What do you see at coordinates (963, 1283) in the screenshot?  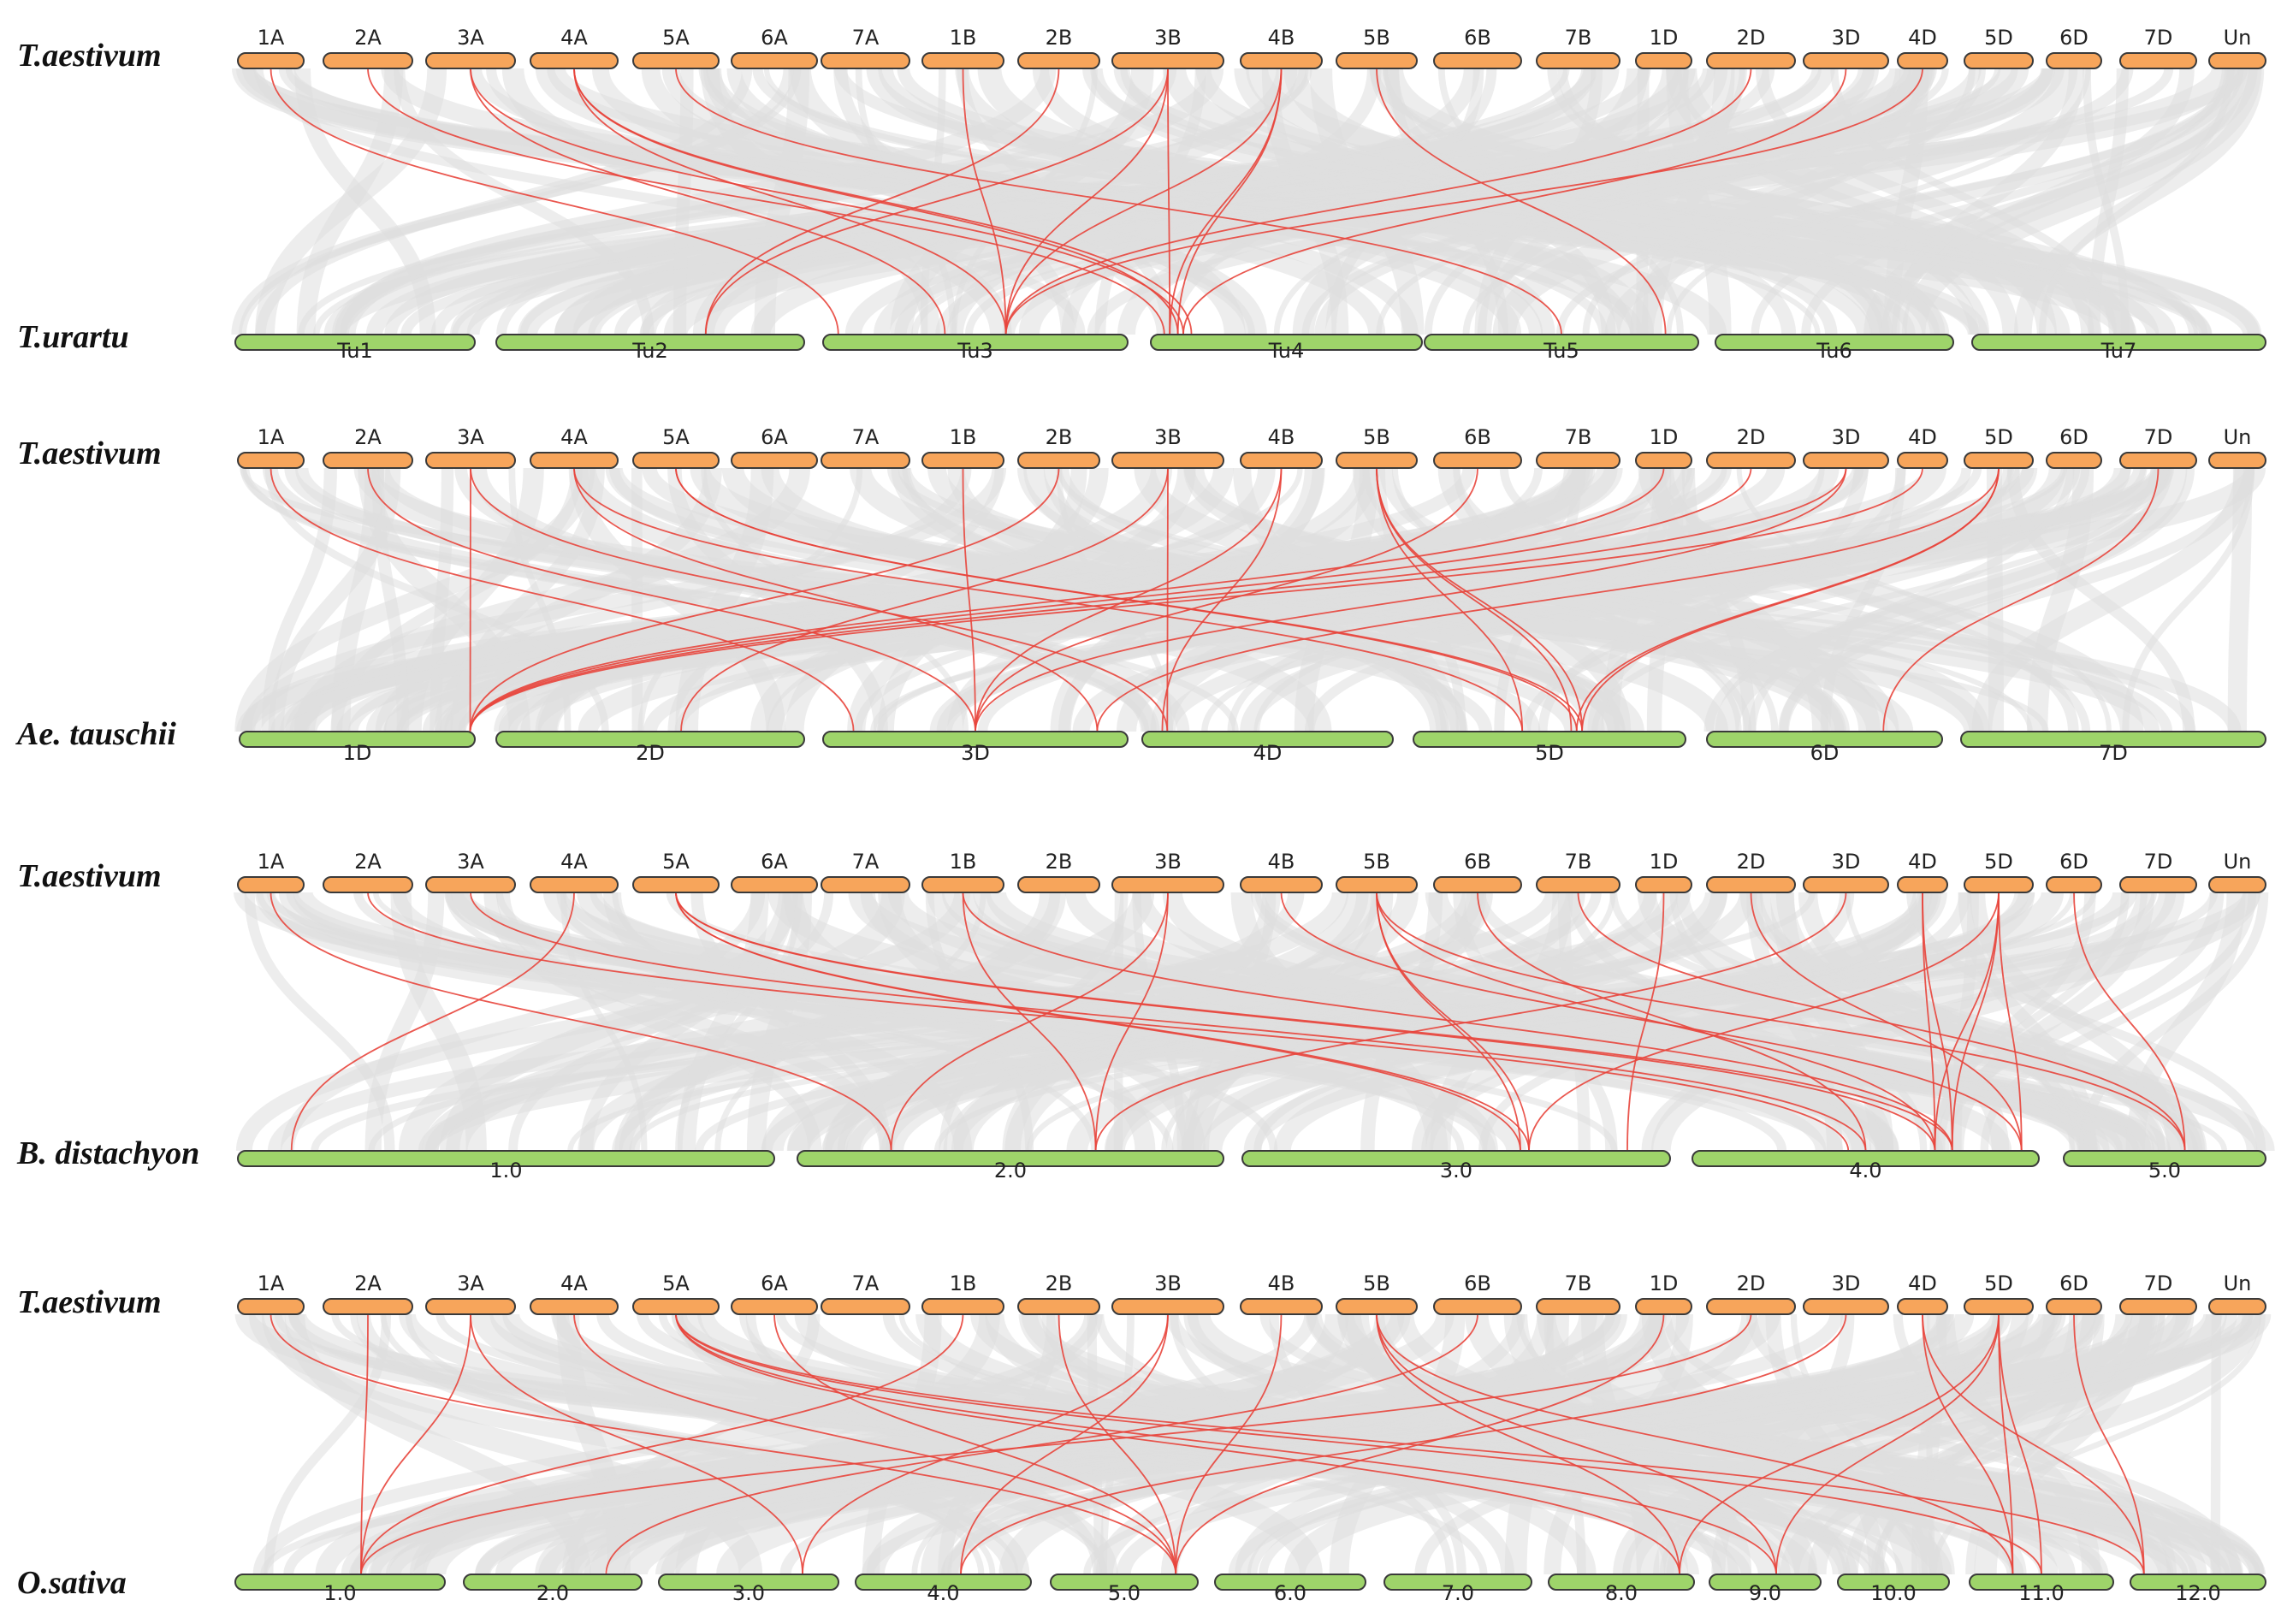 I see `top-chromosome-label: 1B` at bounding box center [963, 1283].